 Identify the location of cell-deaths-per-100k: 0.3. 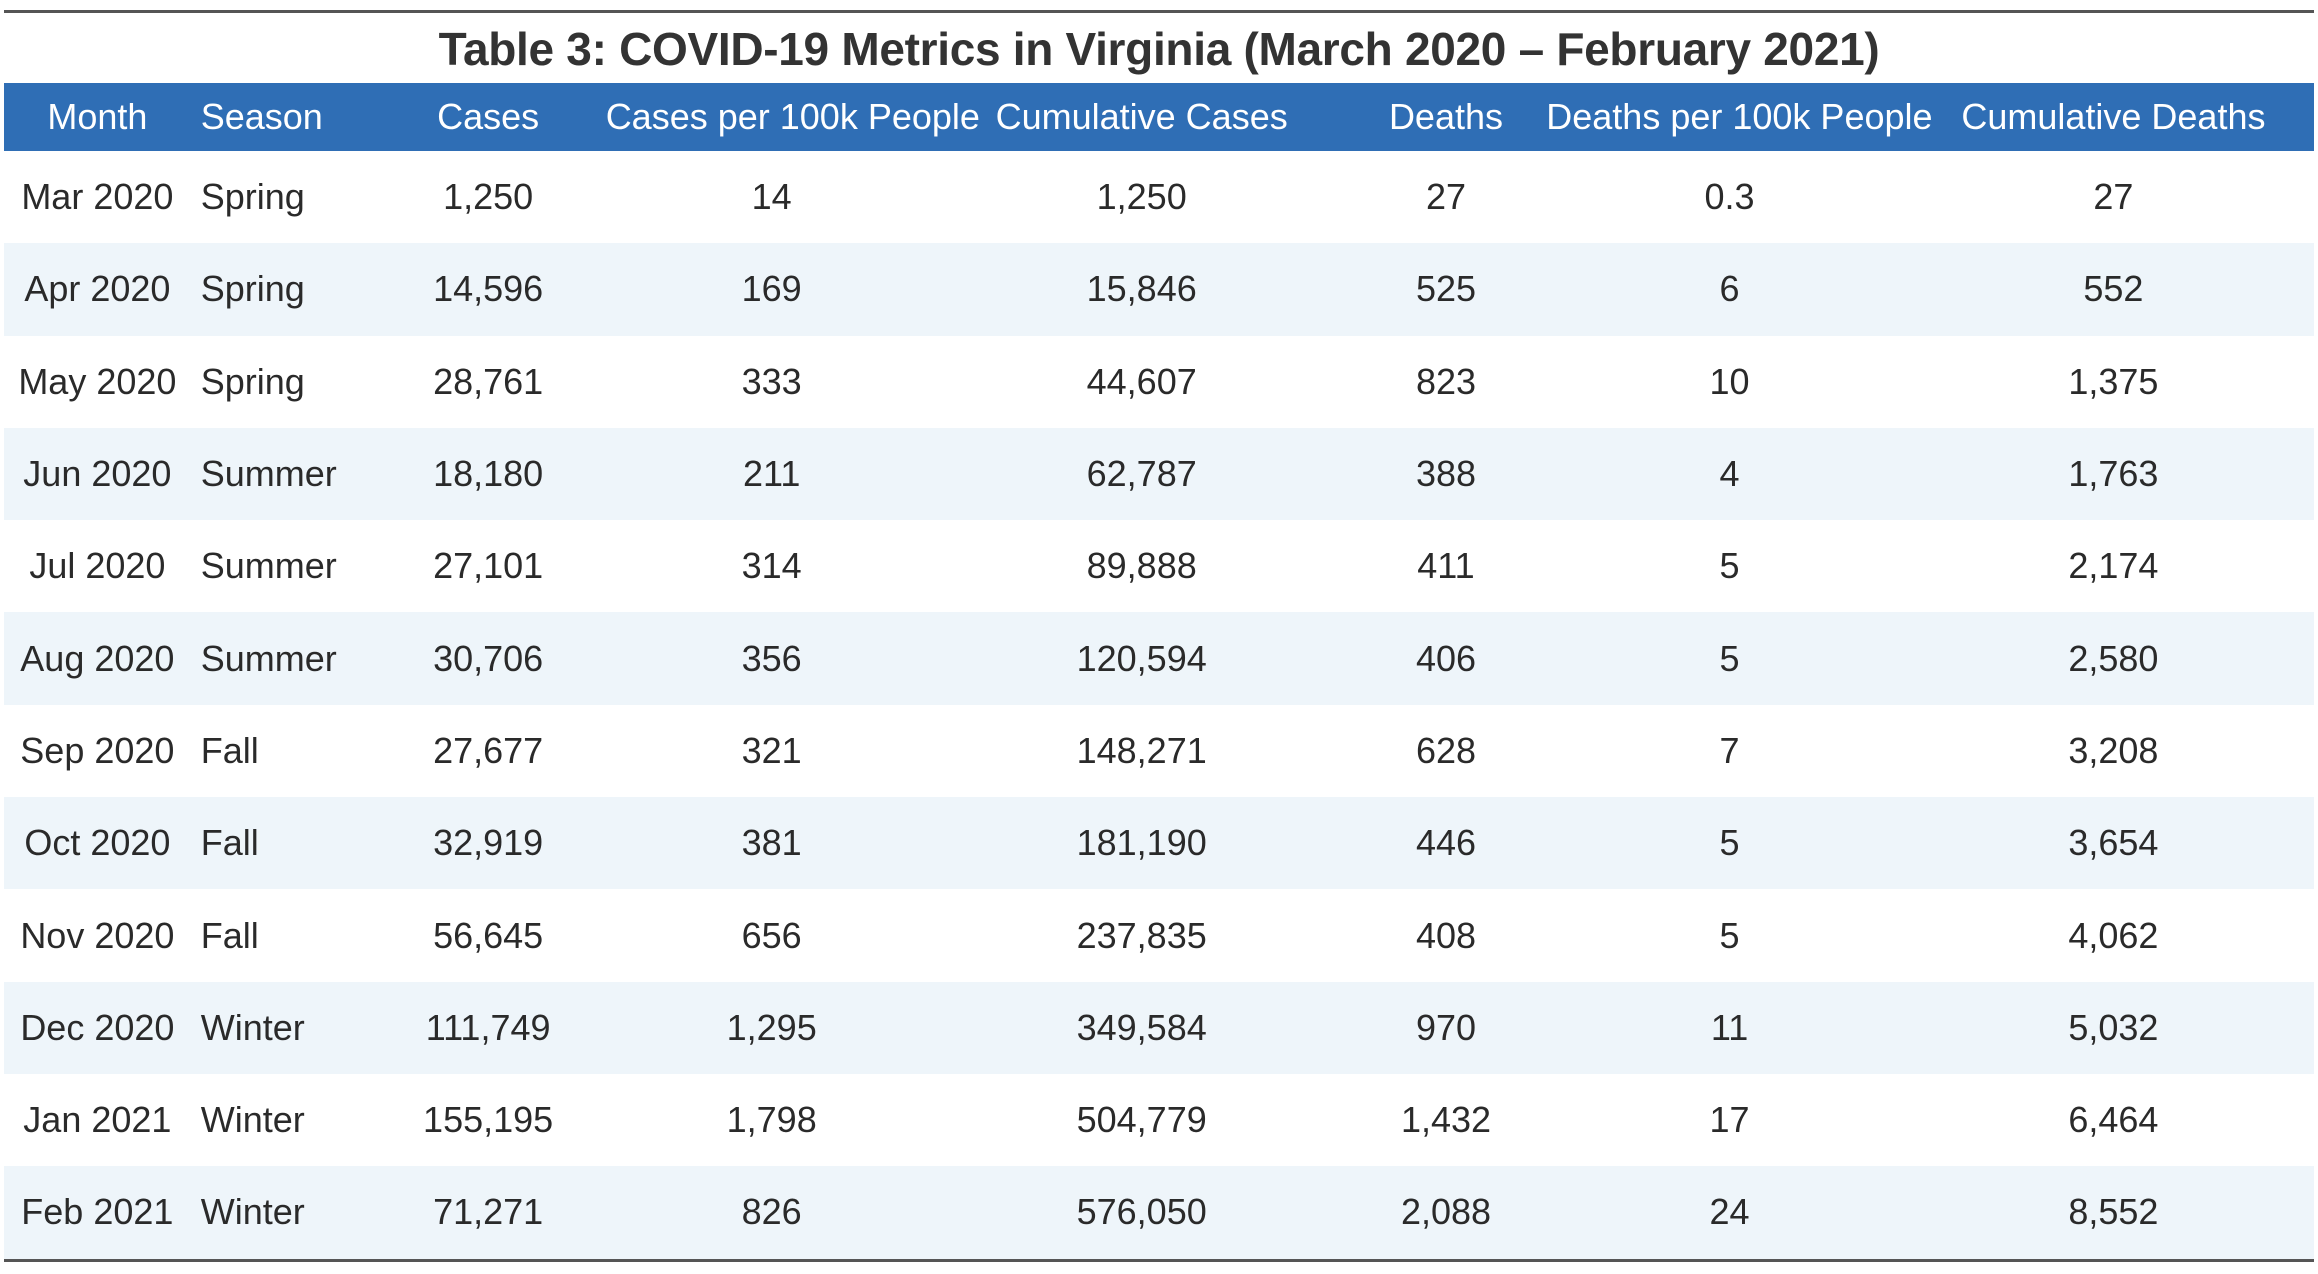
(1729, 197).